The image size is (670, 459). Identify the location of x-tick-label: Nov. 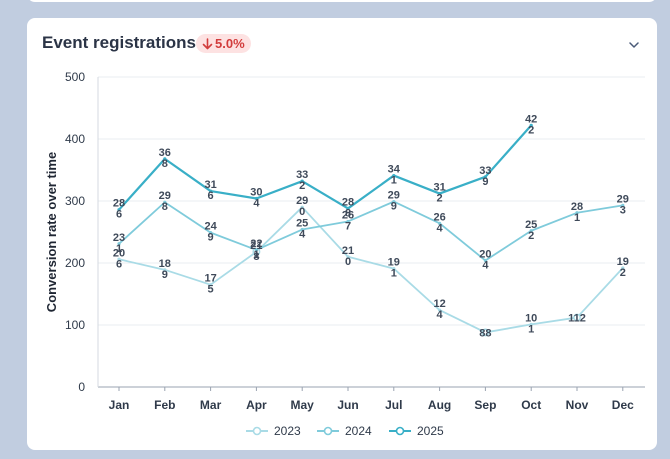
(577, 405).